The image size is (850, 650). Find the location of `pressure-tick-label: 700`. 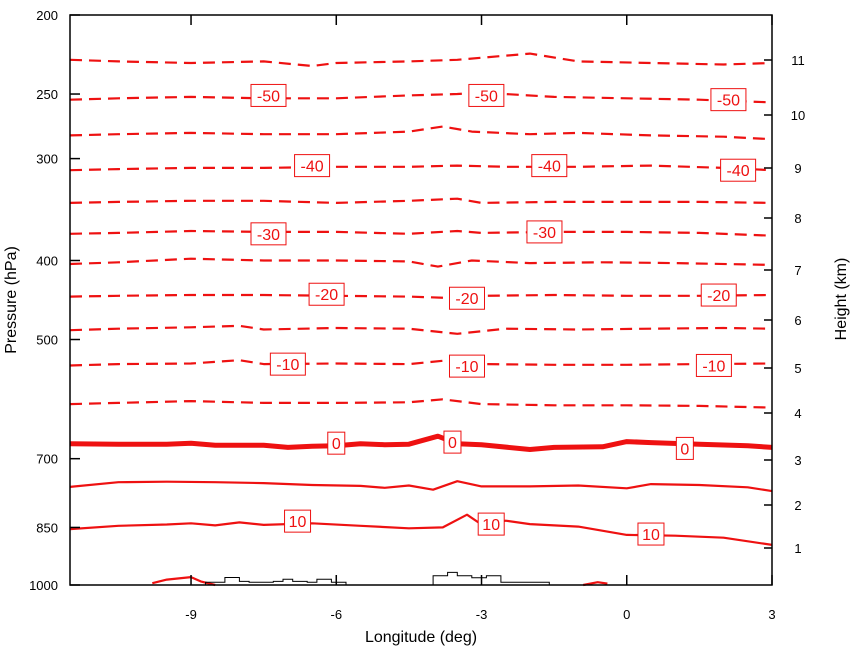

pressure-tick-label: 700 is located at coordinates (47, 459).